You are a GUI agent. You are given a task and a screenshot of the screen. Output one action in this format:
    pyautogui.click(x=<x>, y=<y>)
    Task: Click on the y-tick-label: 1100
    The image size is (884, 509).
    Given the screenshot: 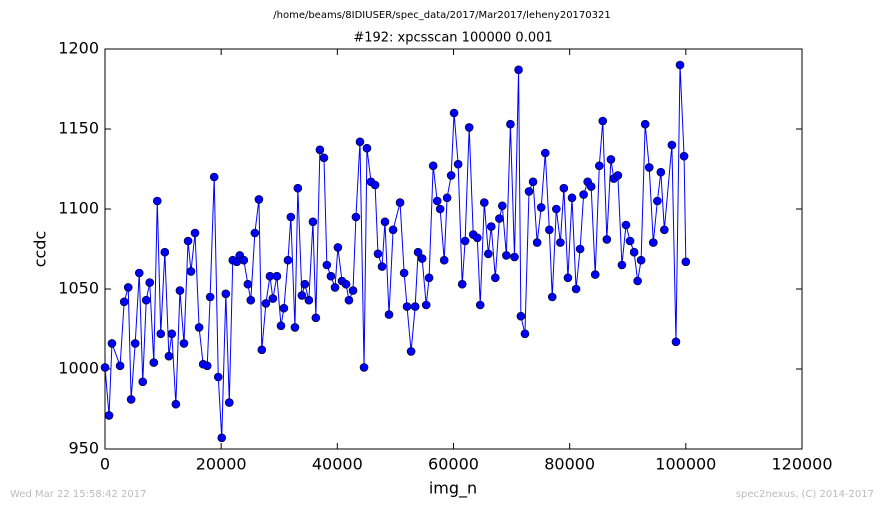 What is the action you would take?
    pyautogui.click(x=78, y=208)
    